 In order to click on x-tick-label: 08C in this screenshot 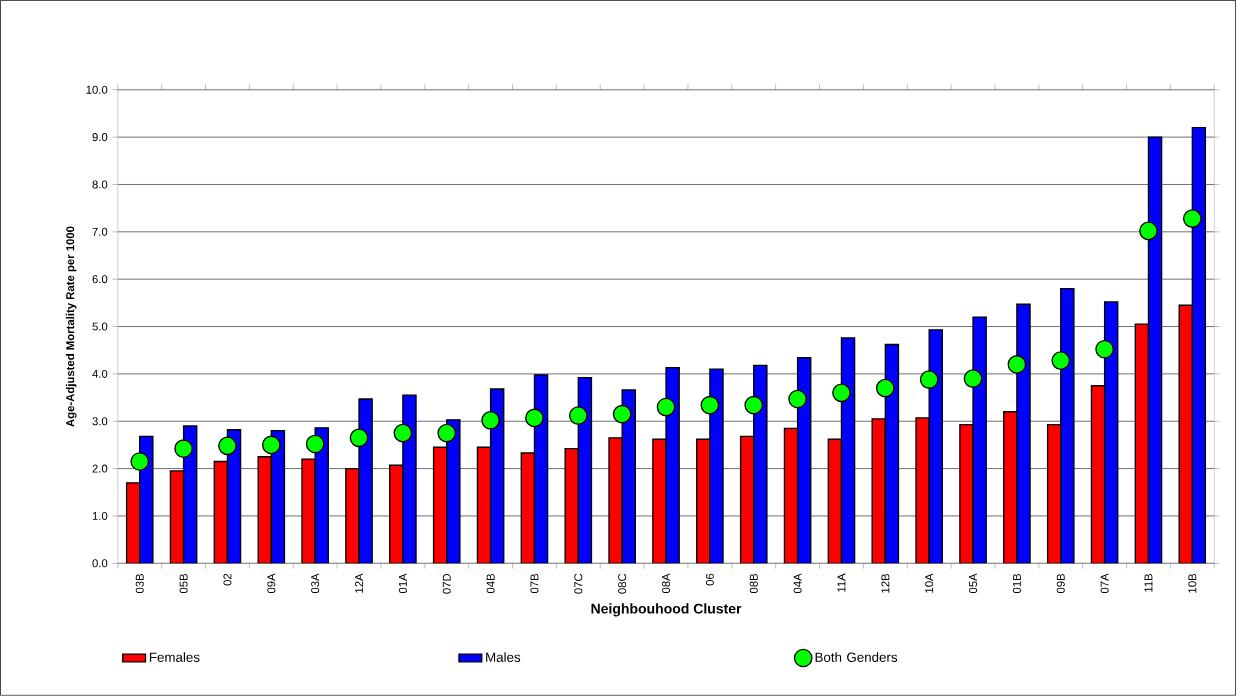, I will do `click(622, 583)`.